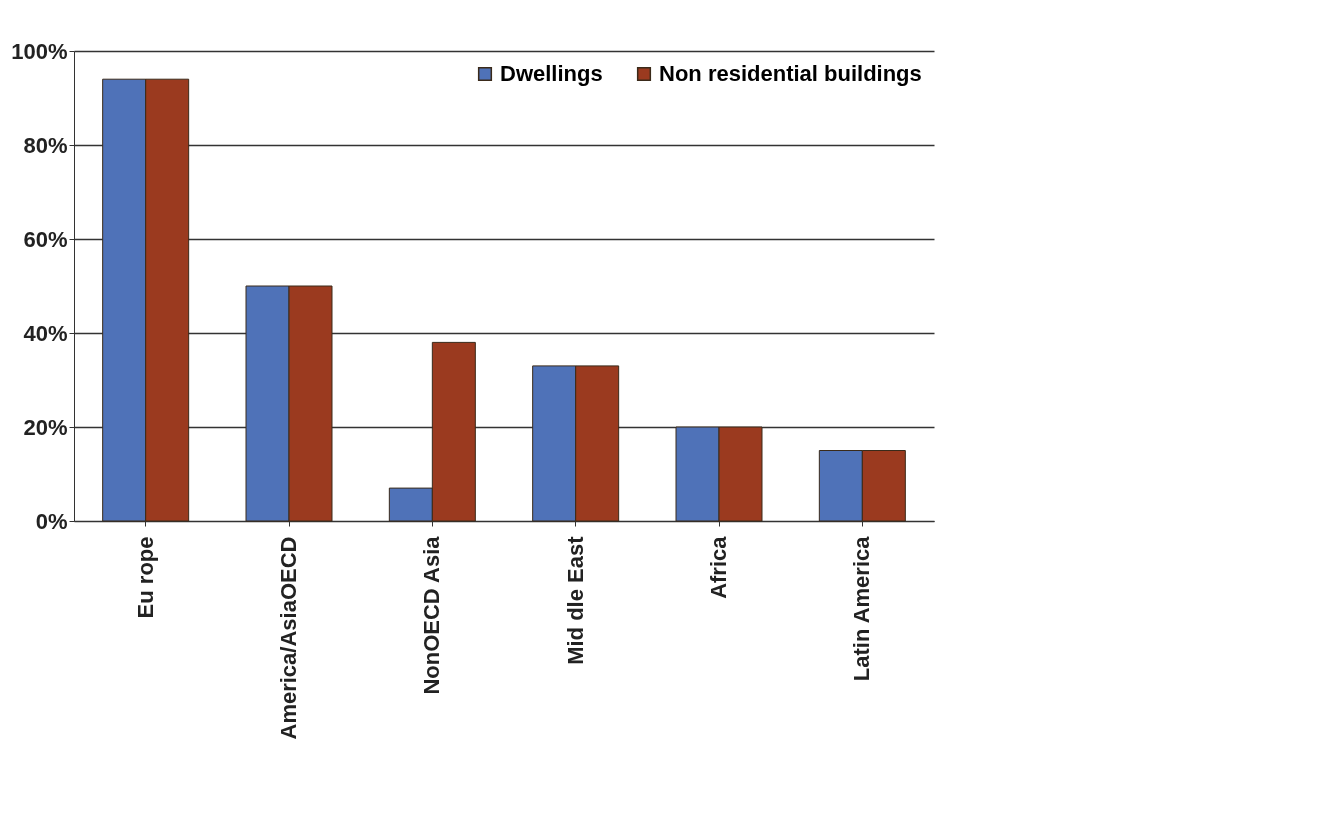 The width and height of the screenshot is (1328, 831). Describe the element at coordinates (551, 73) in the screenshot. I see `legend-label: Dwellings` at that location.